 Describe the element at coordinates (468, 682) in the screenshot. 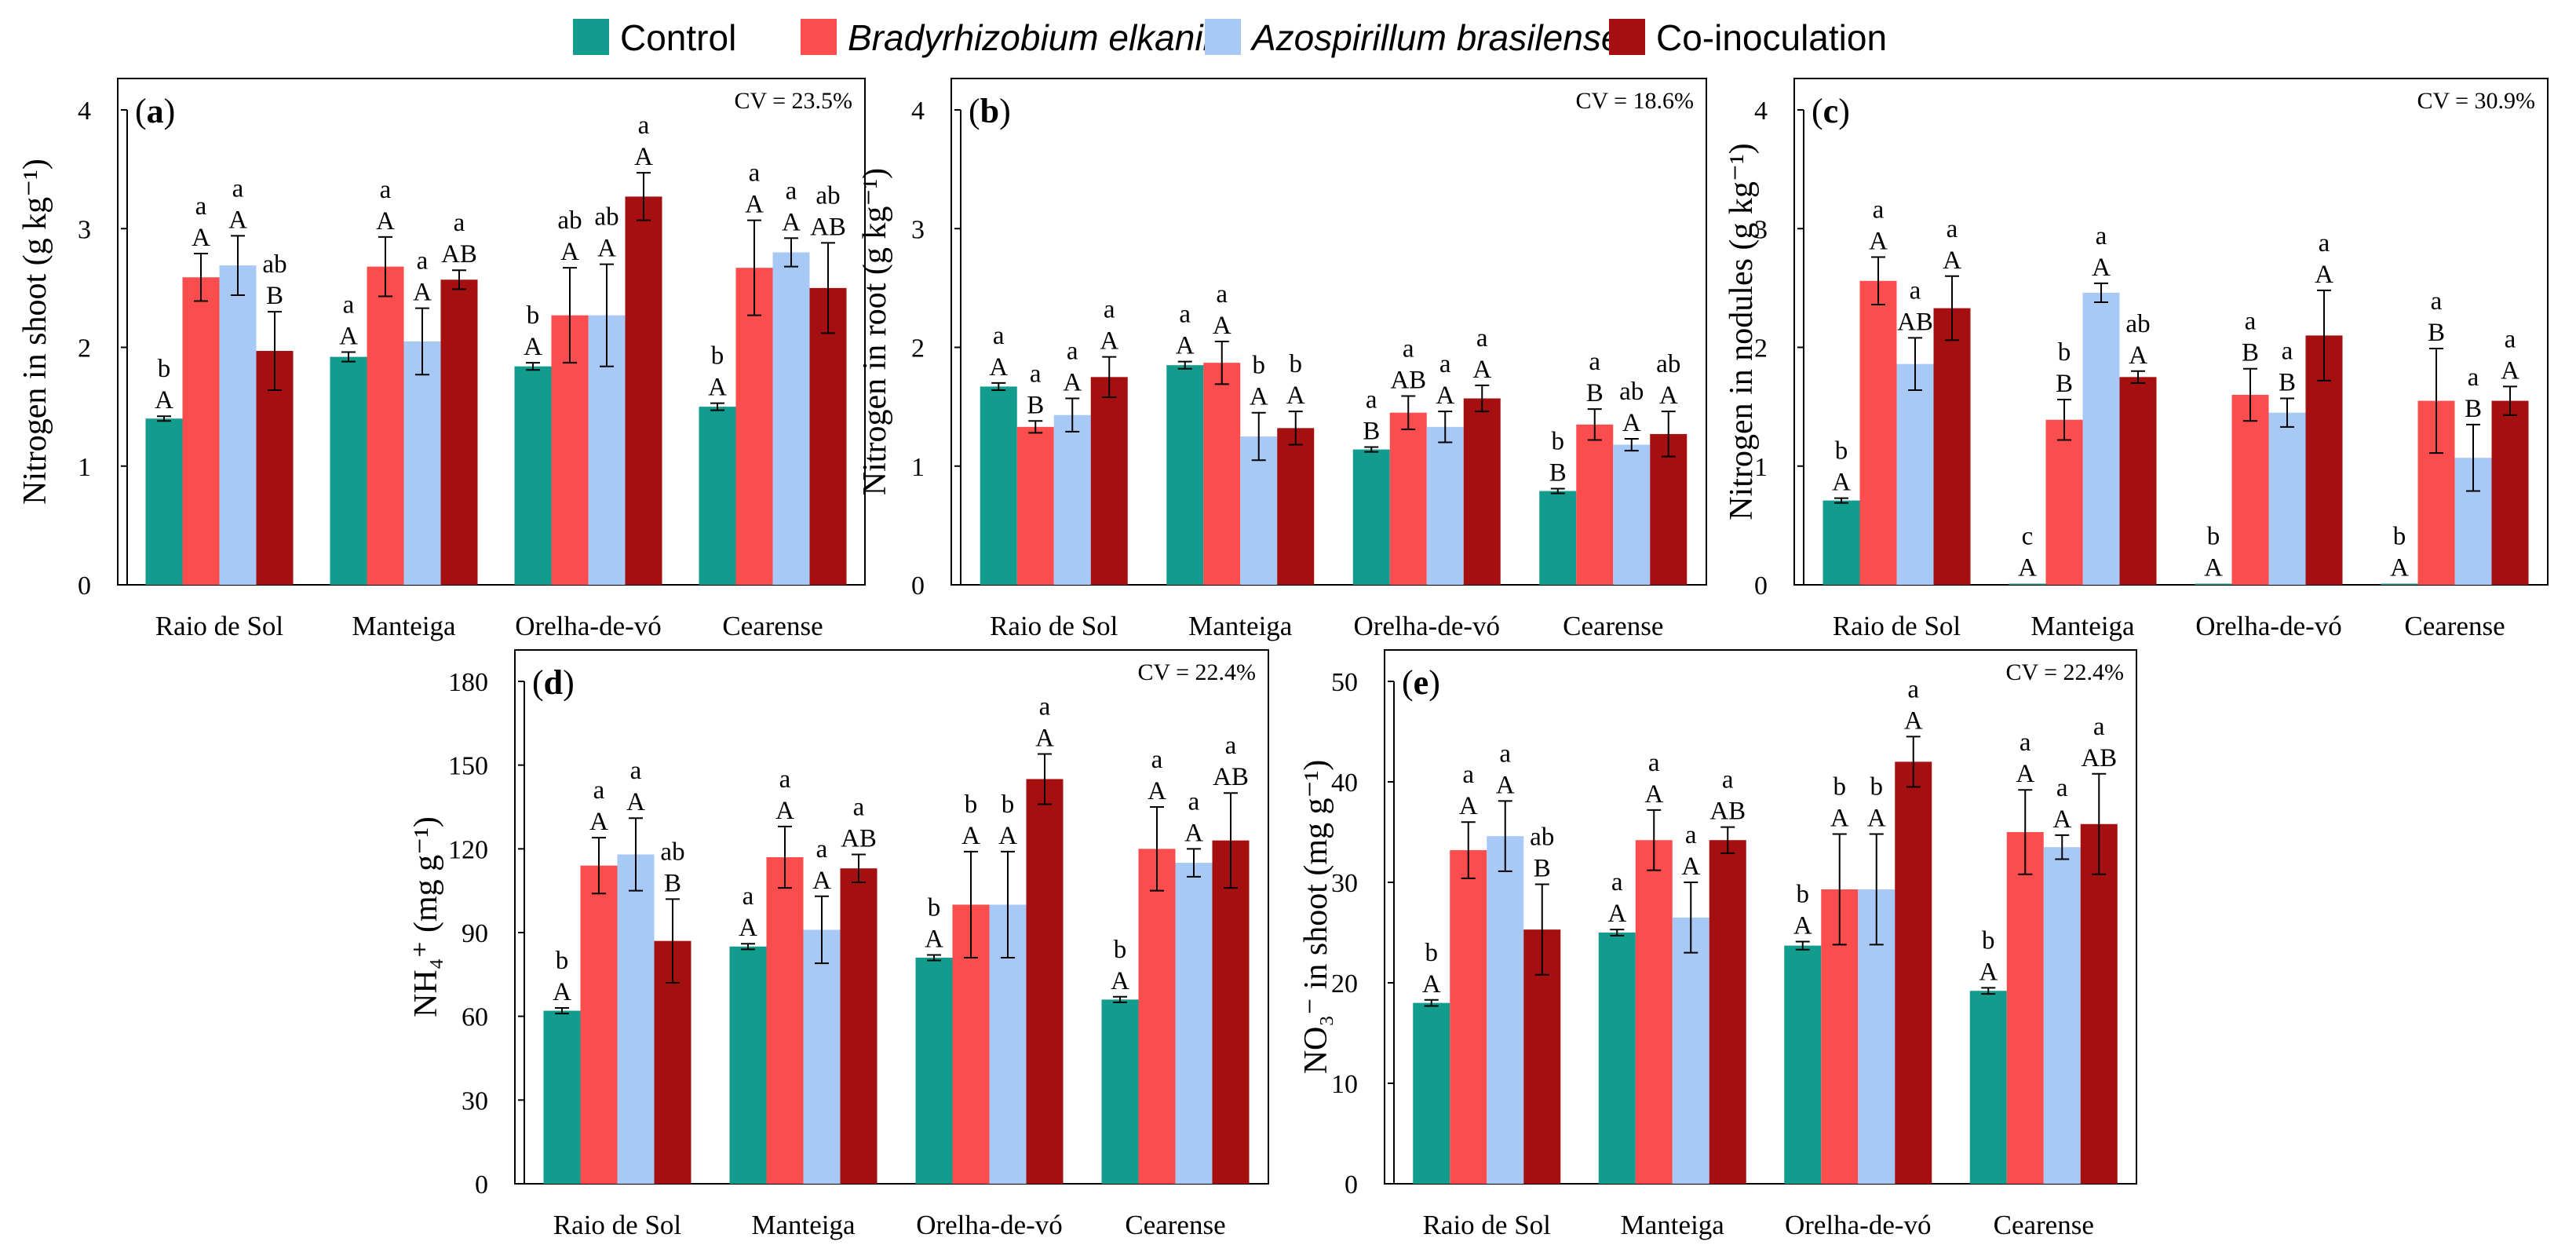

I see `y-tick-label: 180` at that location.